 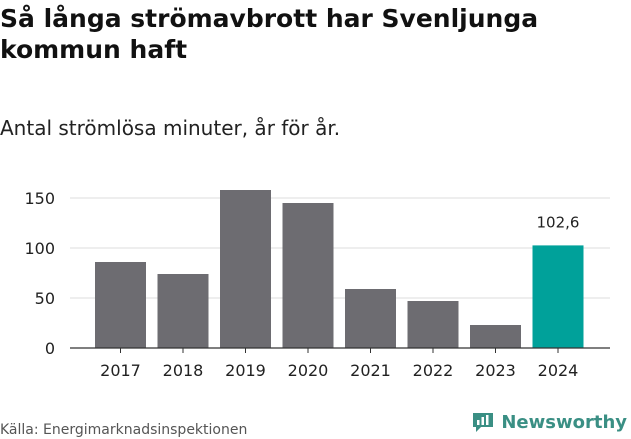 I want to click on y-tick-label: 150, so click(x=39, y=198).